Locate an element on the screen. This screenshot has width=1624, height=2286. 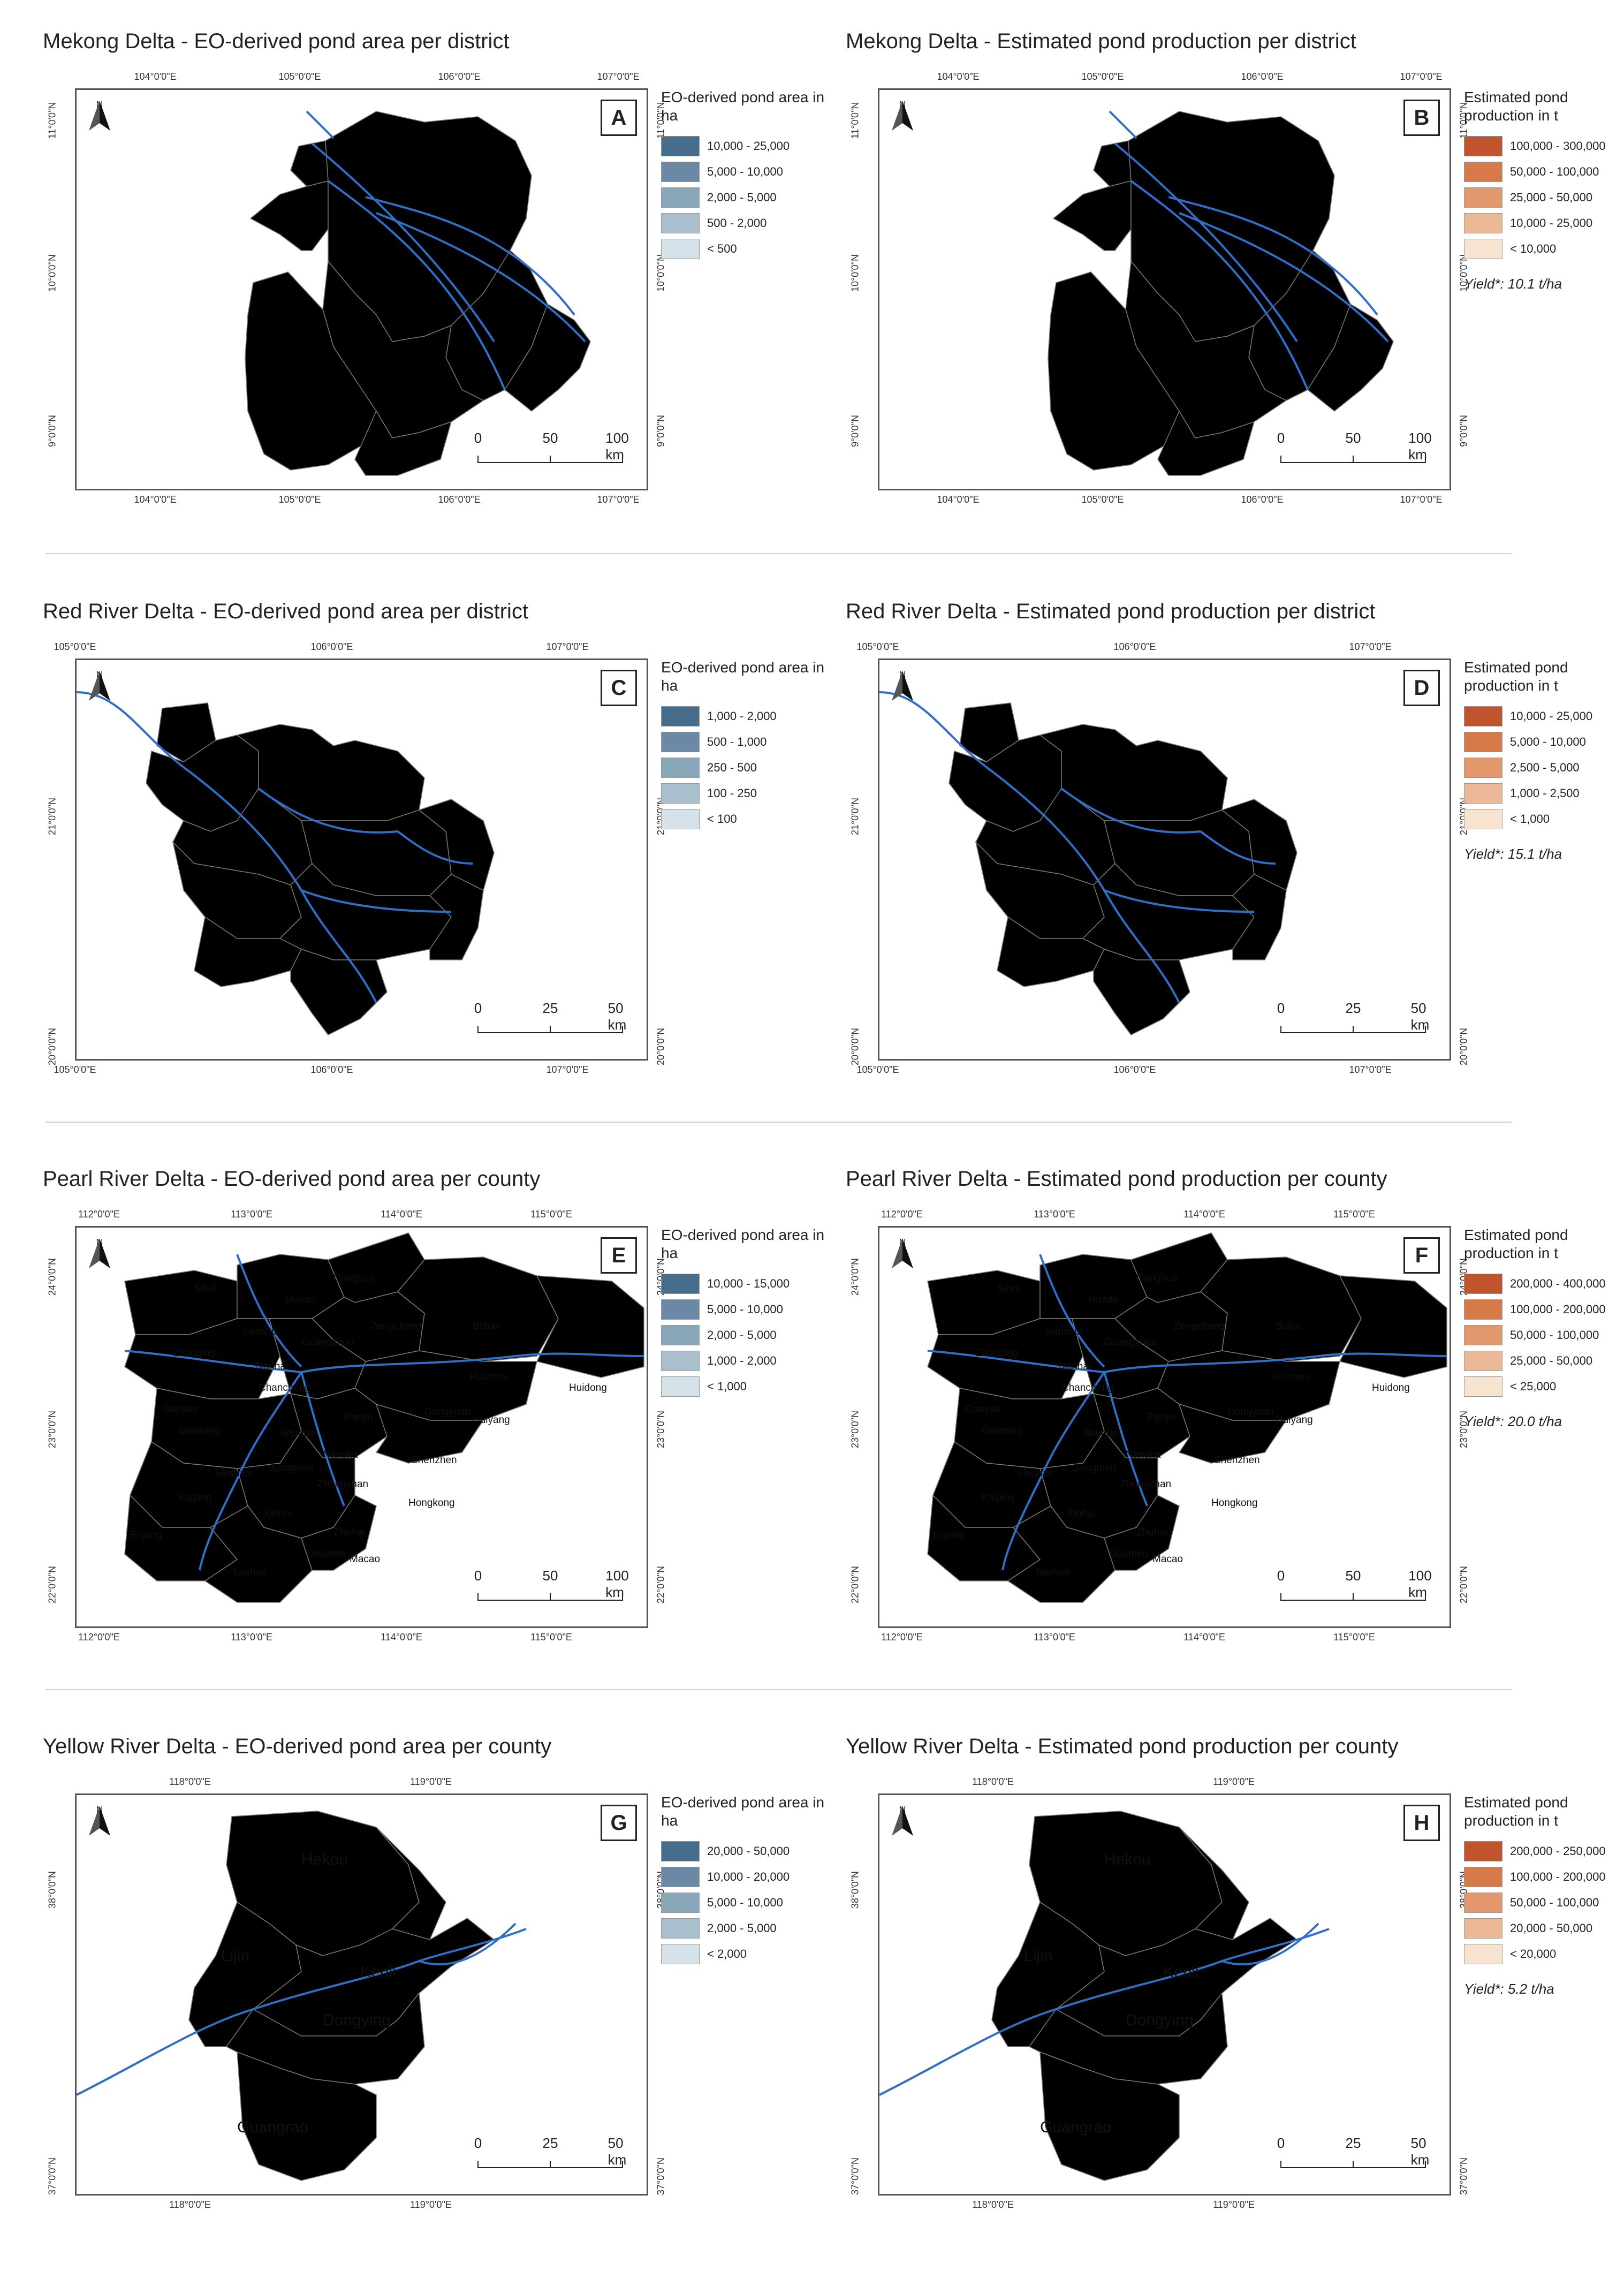
longitude-label: 106°0'0"E is located at coordinates (1134, 646).